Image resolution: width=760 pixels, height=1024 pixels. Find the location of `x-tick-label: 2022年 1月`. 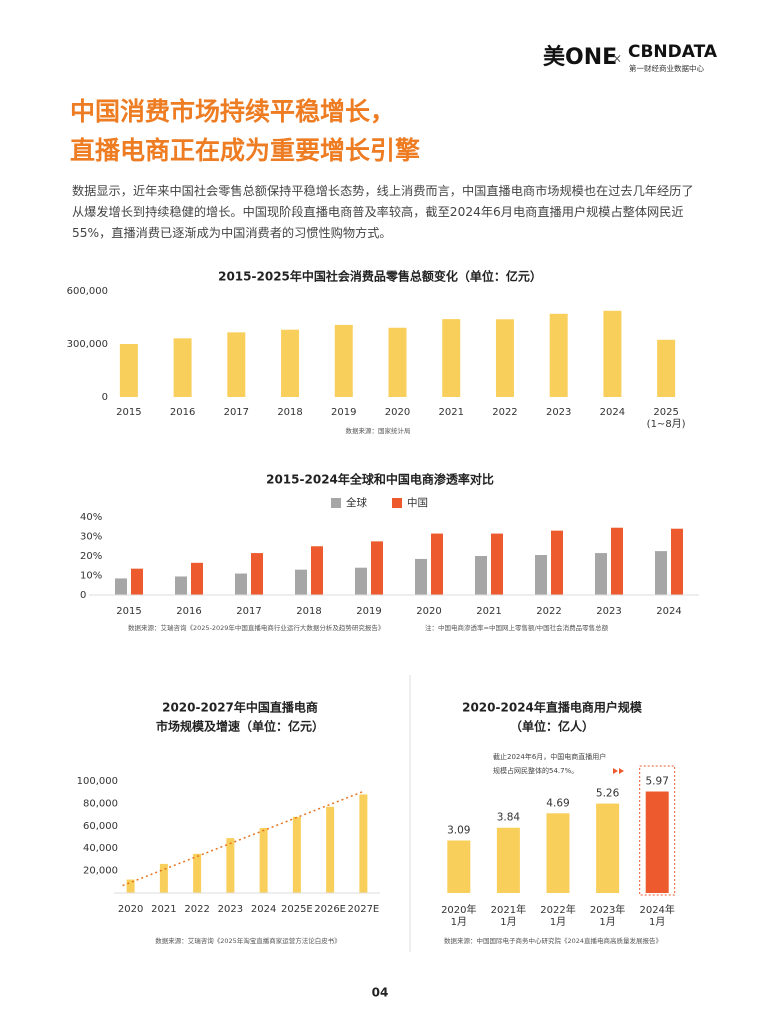

x-tick-label: 2022年 1月 is located at coordinates (557, 915).